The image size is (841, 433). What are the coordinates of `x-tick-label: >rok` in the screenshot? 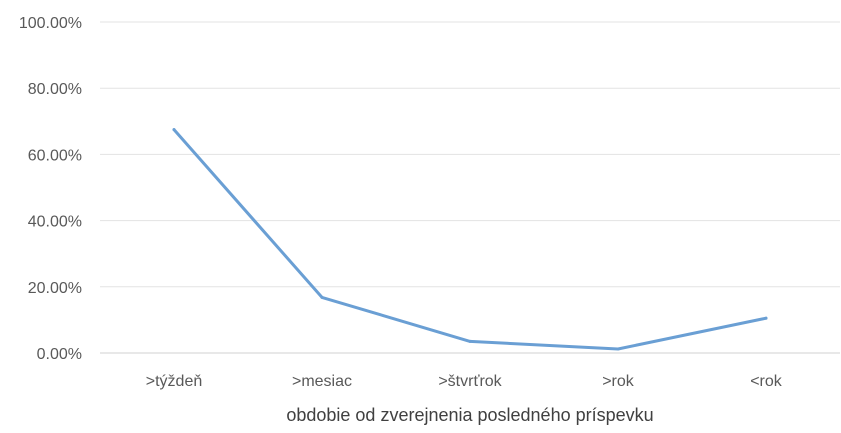 It's located at (618, 381).